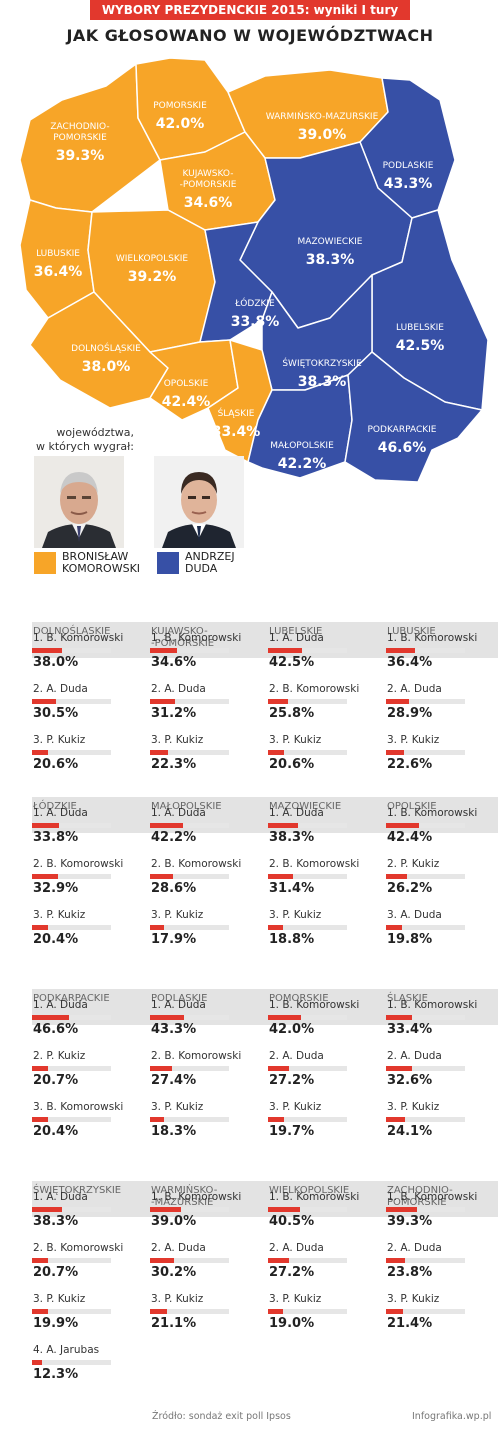 The image size is (500, 1439). Describe the element at coordinates (178, 813) in the screenshot. I see `candidate-label: 1. A. Duda` at that location.